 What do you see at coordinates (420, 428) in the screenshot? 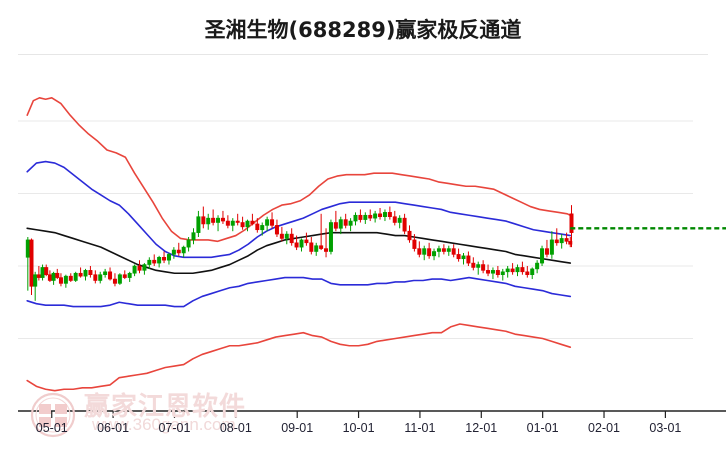
I see `x-axis-tick-label: 11-01` at bounding box center [420, 428].